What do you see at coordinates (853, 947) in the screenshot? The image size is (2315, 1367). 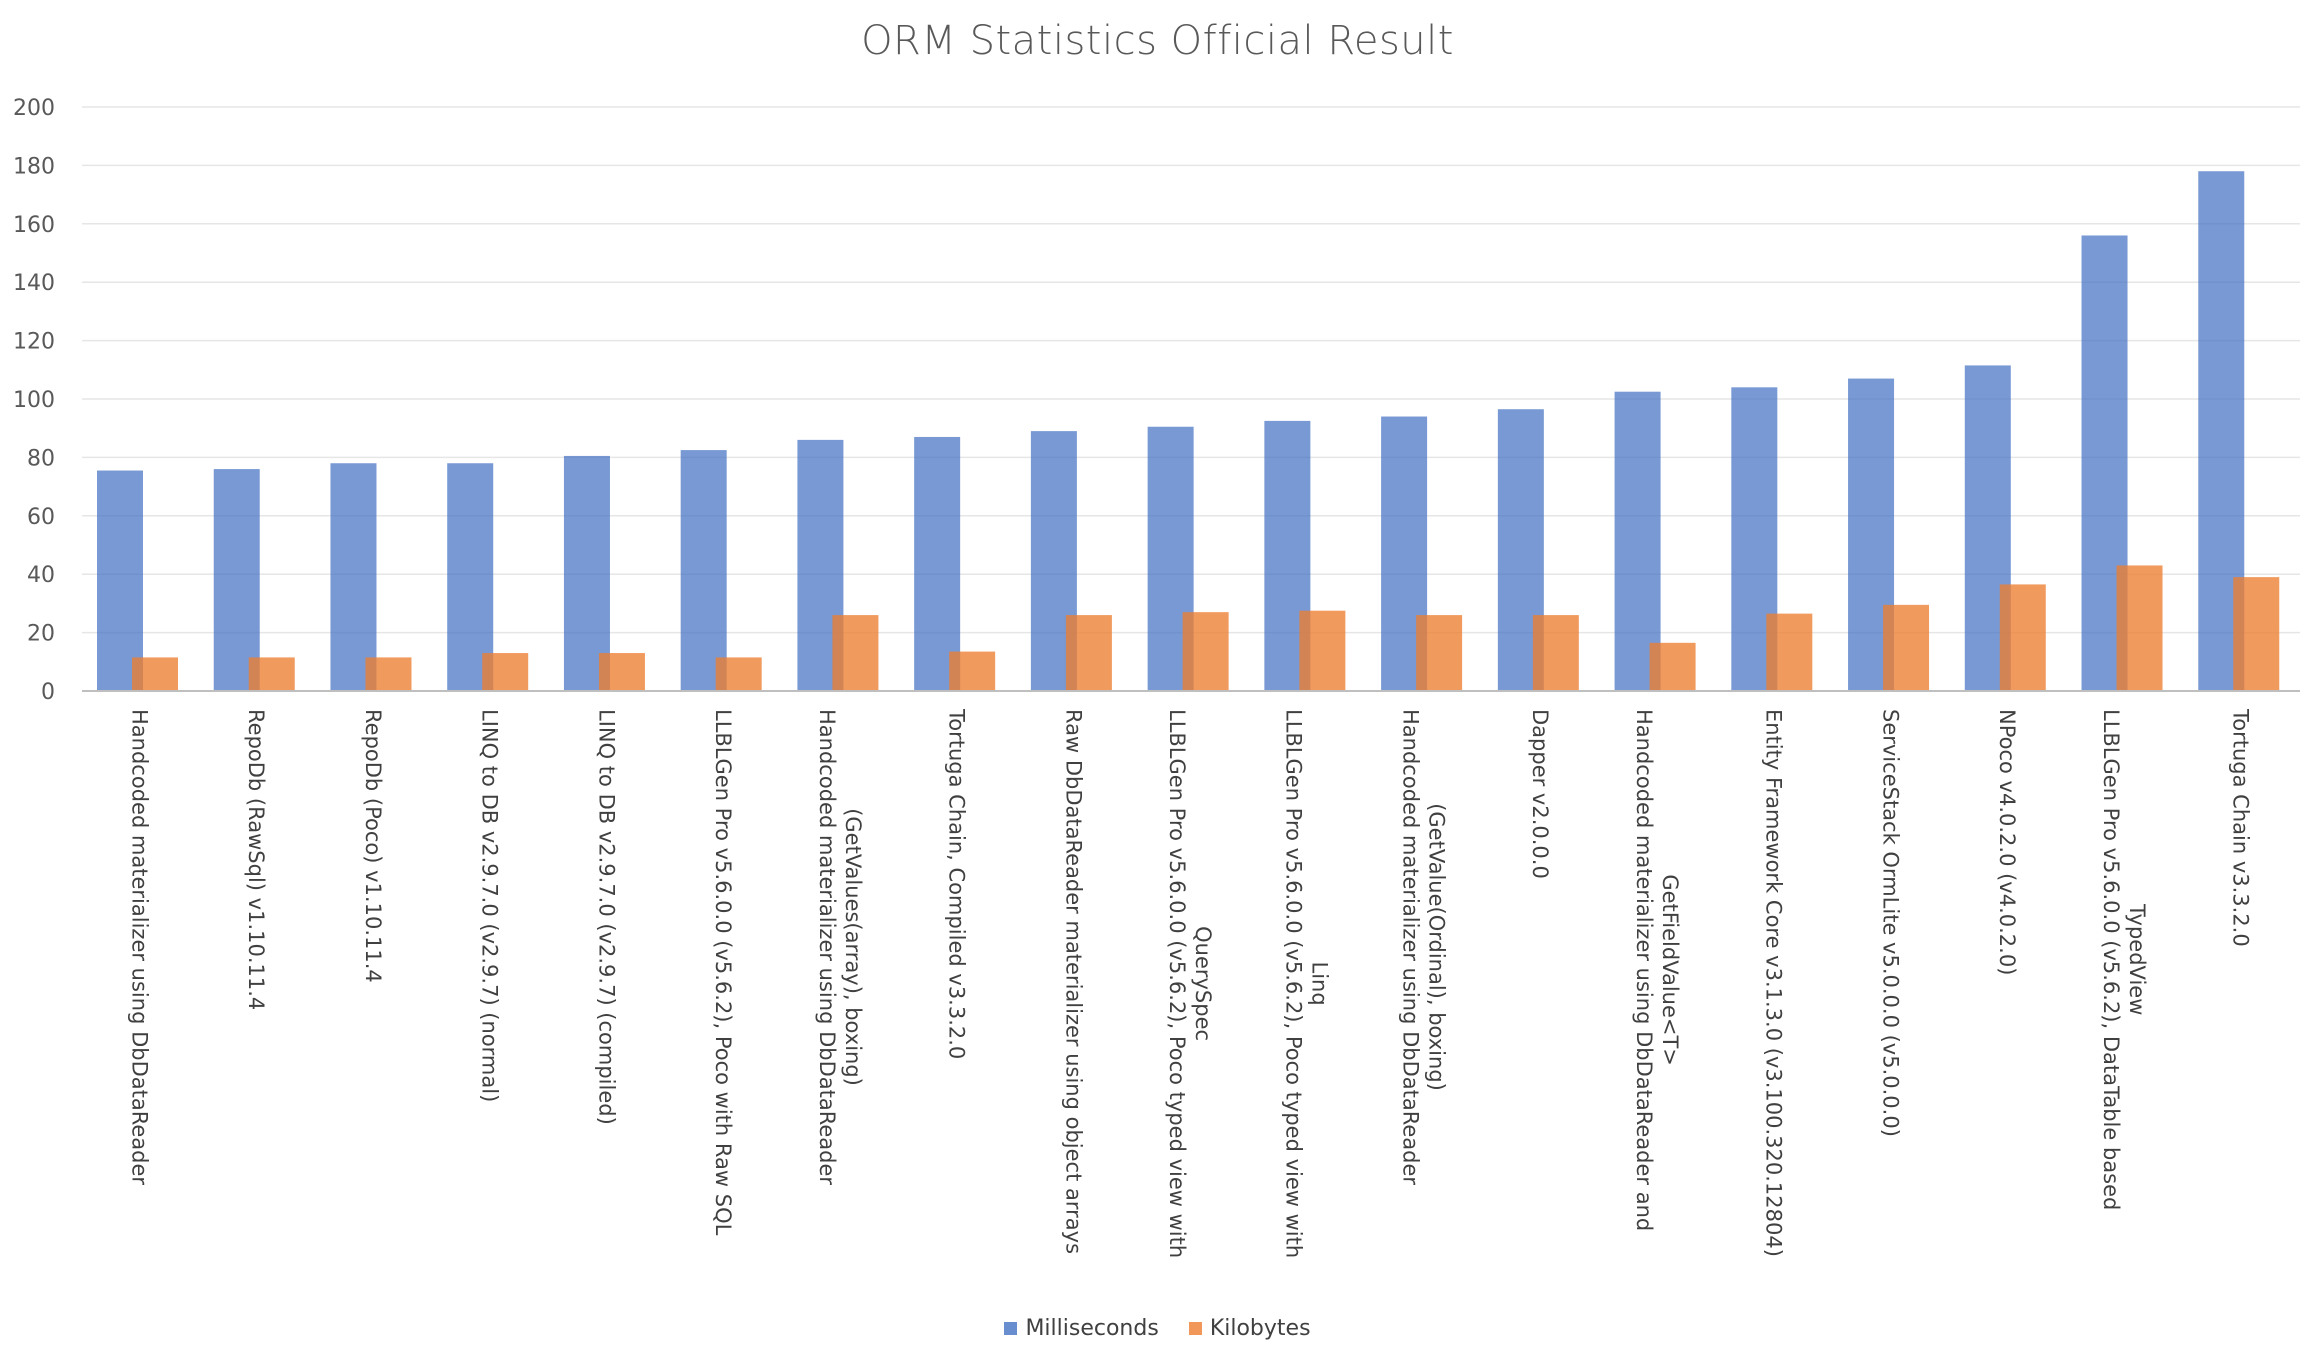 I see `x-tick-label-line: (GetValues(array), boxing)` at bounding box center [853, 947].